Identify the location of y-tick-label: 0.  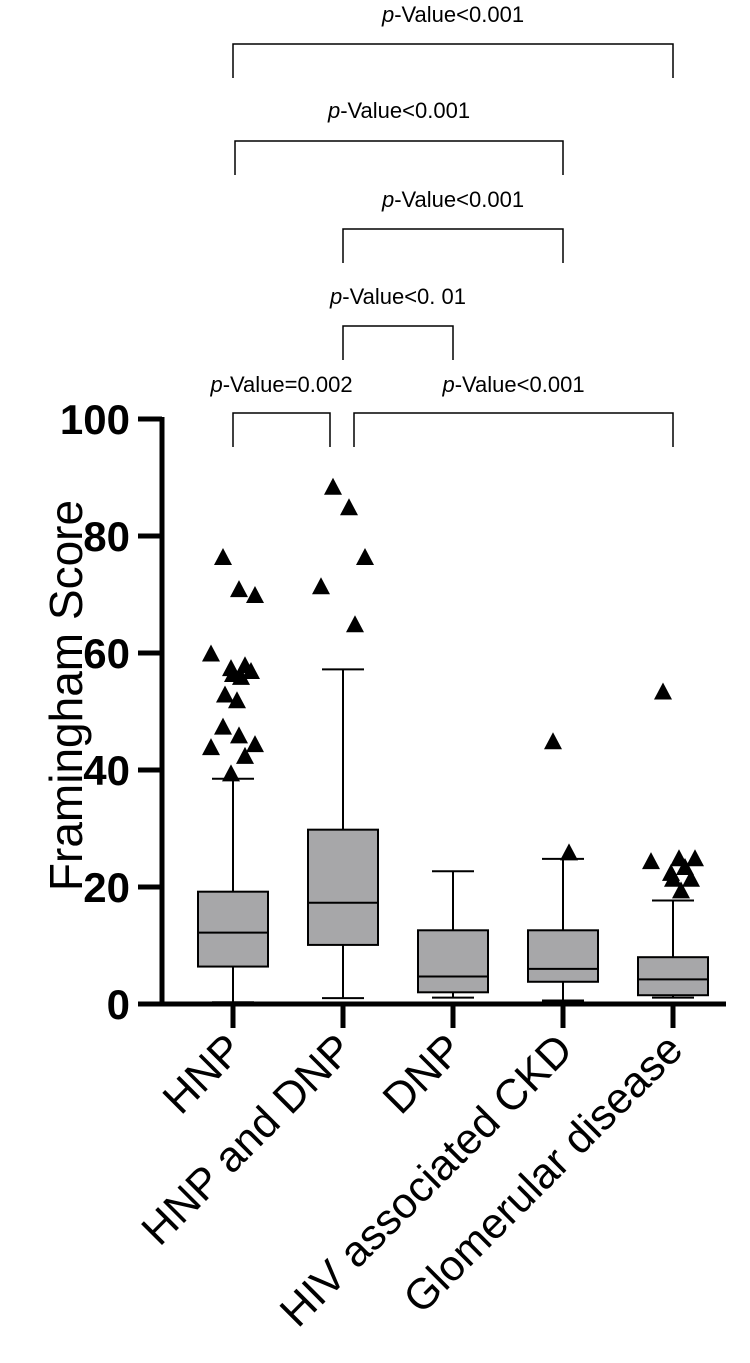
(118, 1004).